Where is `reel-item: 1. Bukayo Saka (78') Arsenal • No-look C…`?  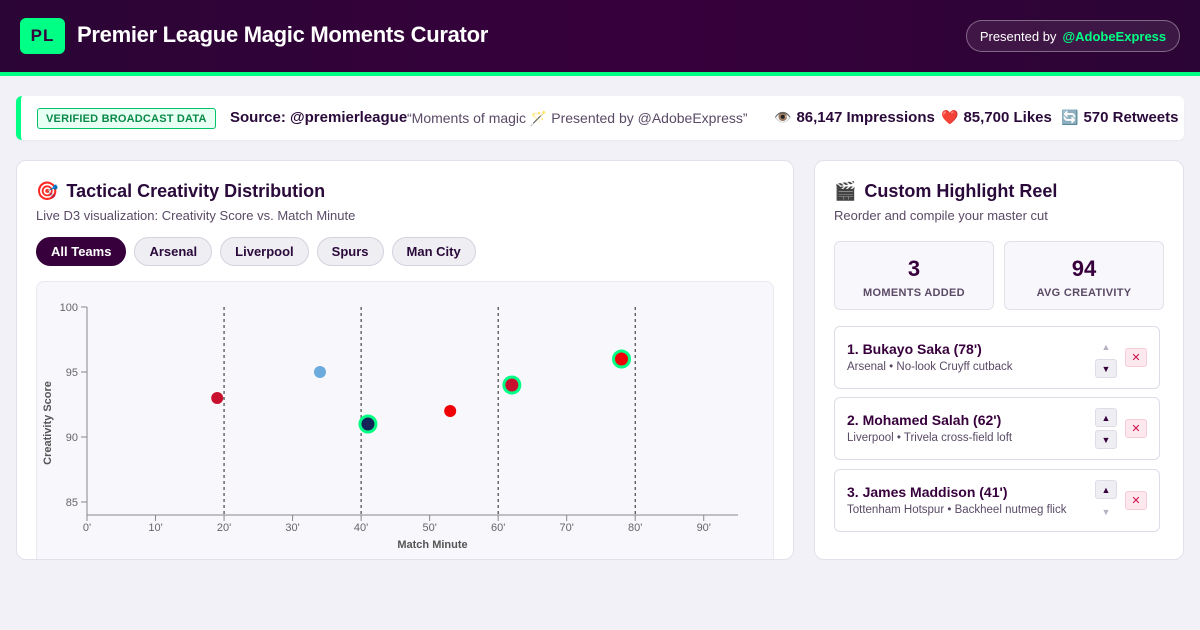 reel-item: 1. Bukayo Saka (78') Arsenal • No-look C… is located at coordinates (997, 357).